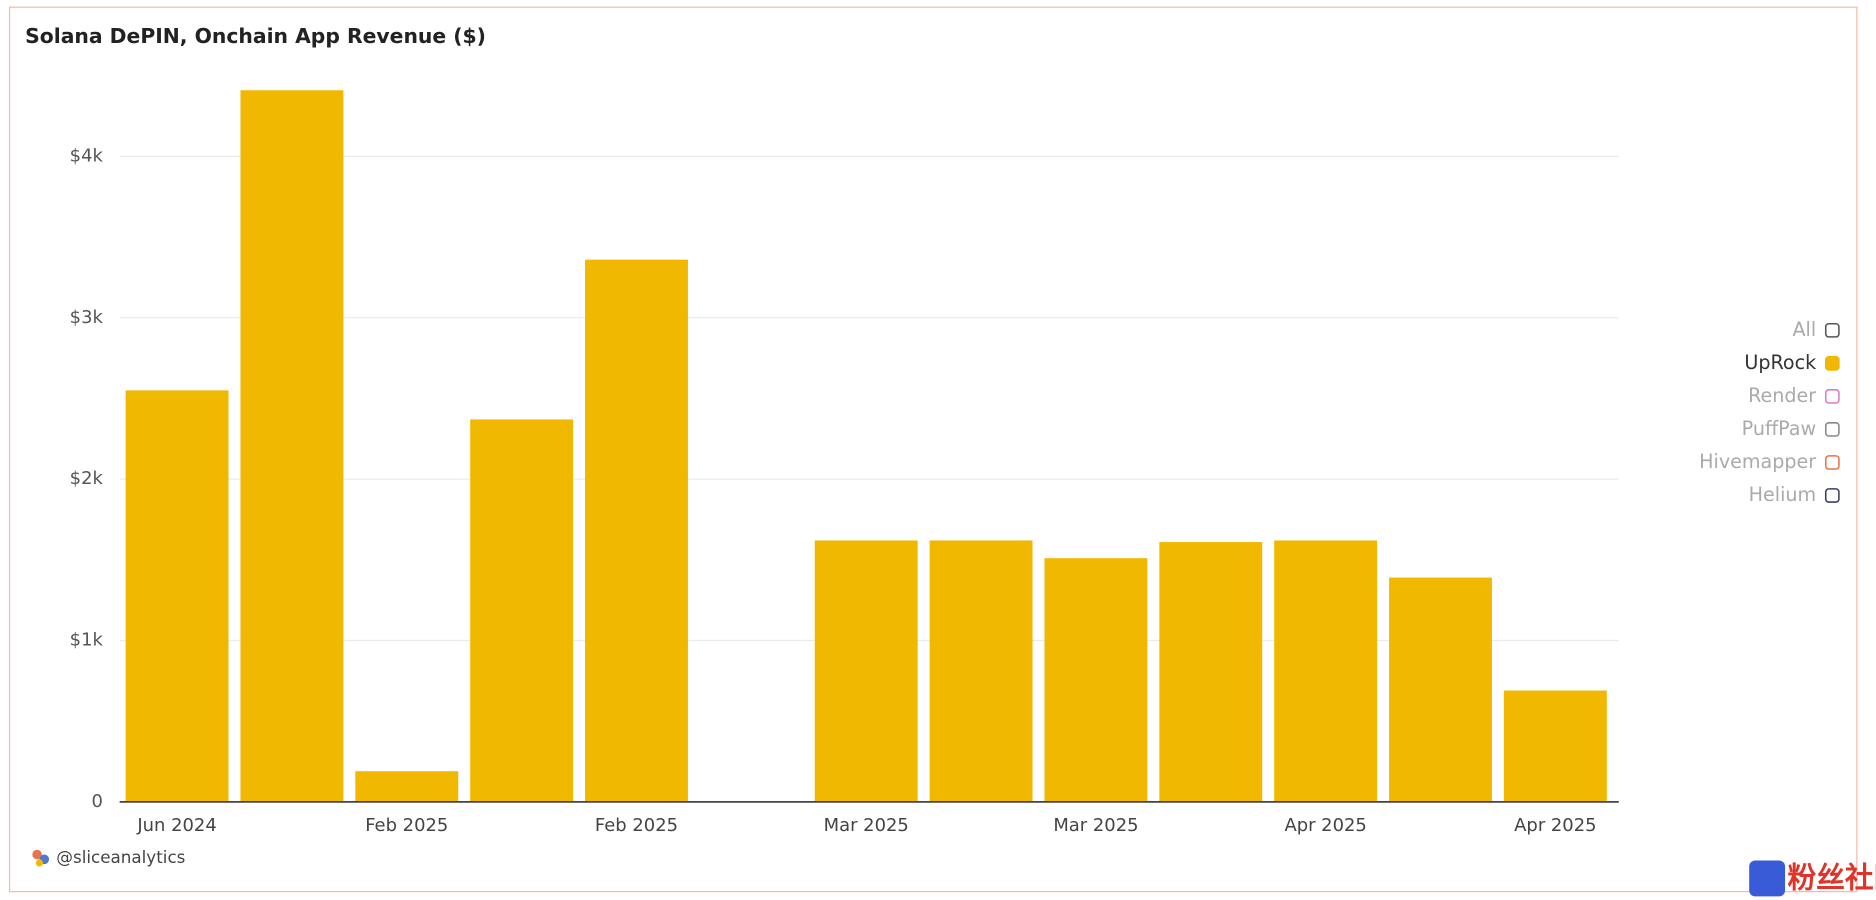  Describe the element at coordinates (120, 857) in the screenshot. I see `source: @sliceanalytics` at that location.